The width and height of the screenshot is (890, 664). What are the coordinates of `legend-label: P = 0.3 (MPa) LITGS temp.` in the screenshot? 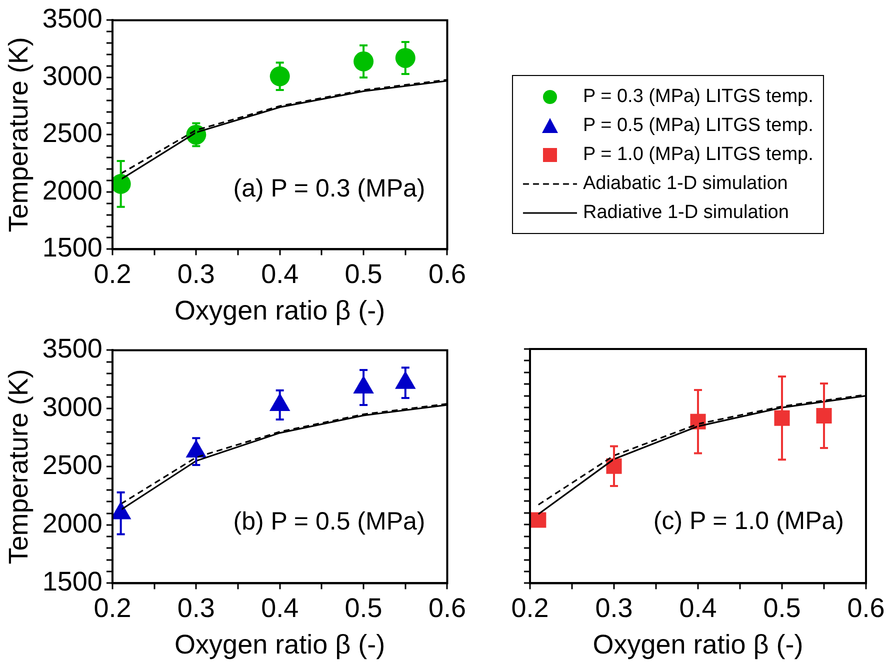 It's located at (698, 97).